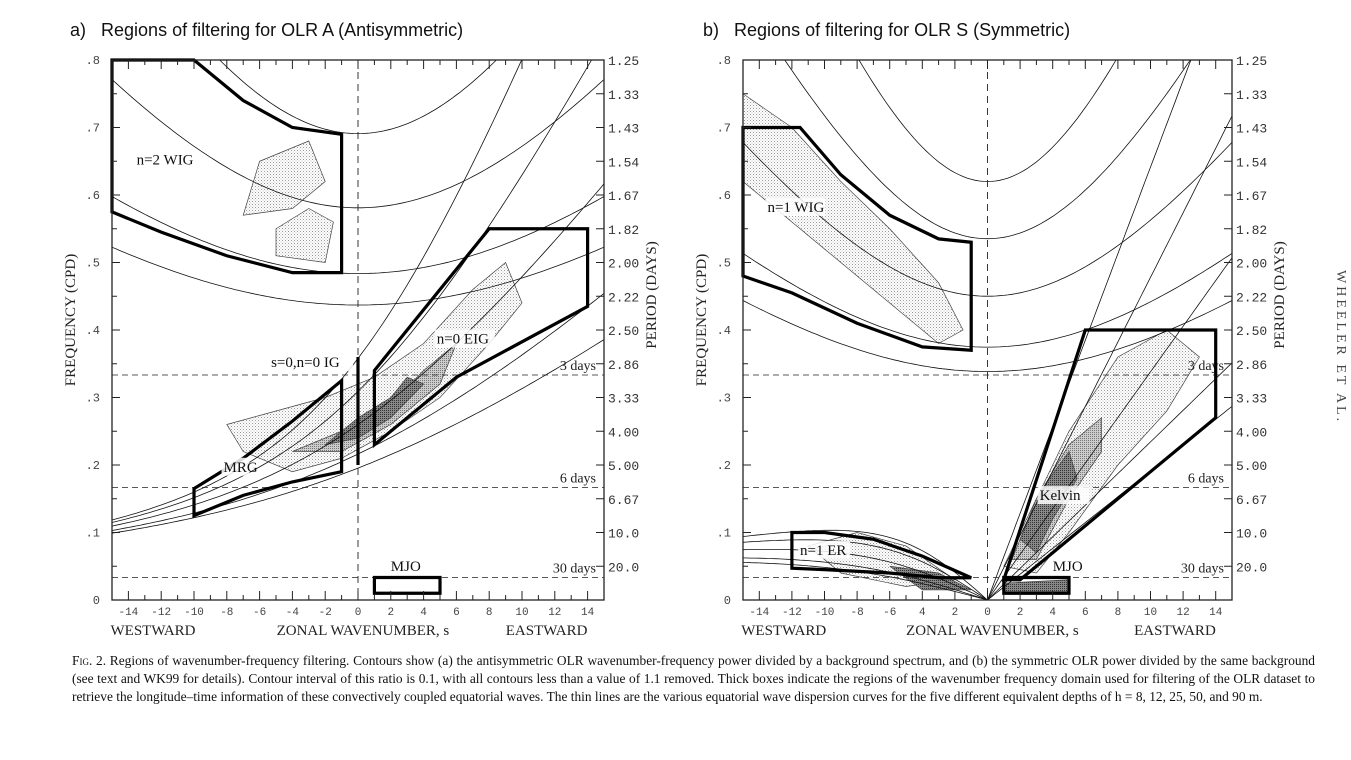 This screenshot has width=1351, height=760. What do you see at coordinates (325, 613) in the screenshot?
I see `x-tick-label: -2` at bounding box center [325, 613].